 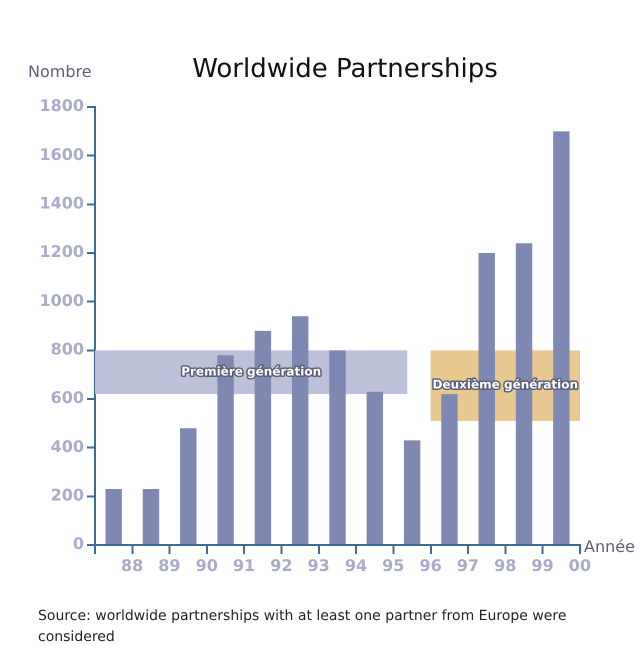 I want to click on y-tick-label: 600, so click(x=67, y=398).